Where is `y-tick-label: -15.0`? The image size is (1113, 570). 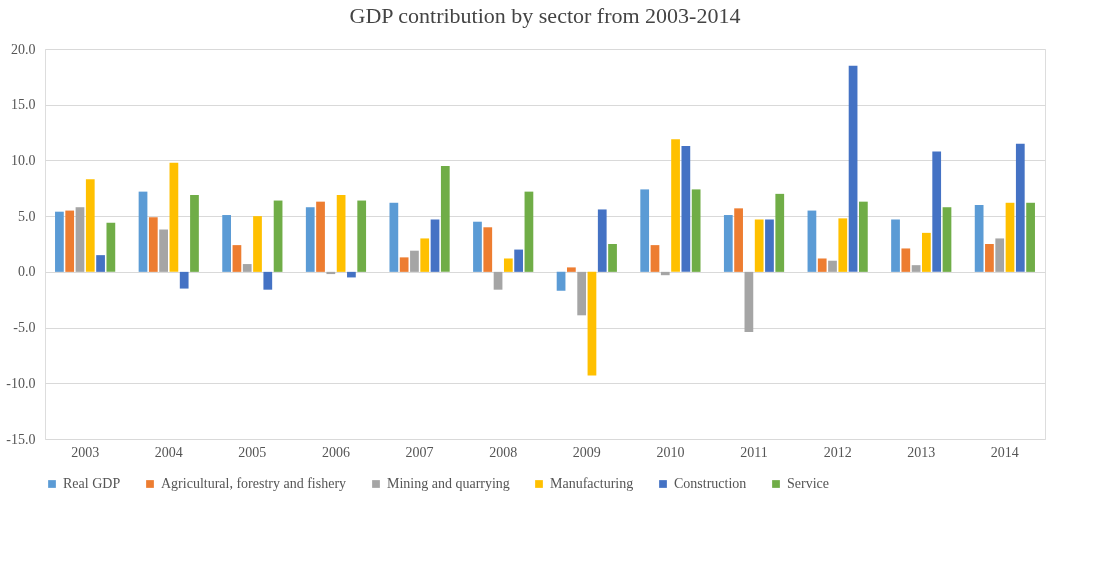 y-tick-label: -15.0 is located at coordinates (21, 439).